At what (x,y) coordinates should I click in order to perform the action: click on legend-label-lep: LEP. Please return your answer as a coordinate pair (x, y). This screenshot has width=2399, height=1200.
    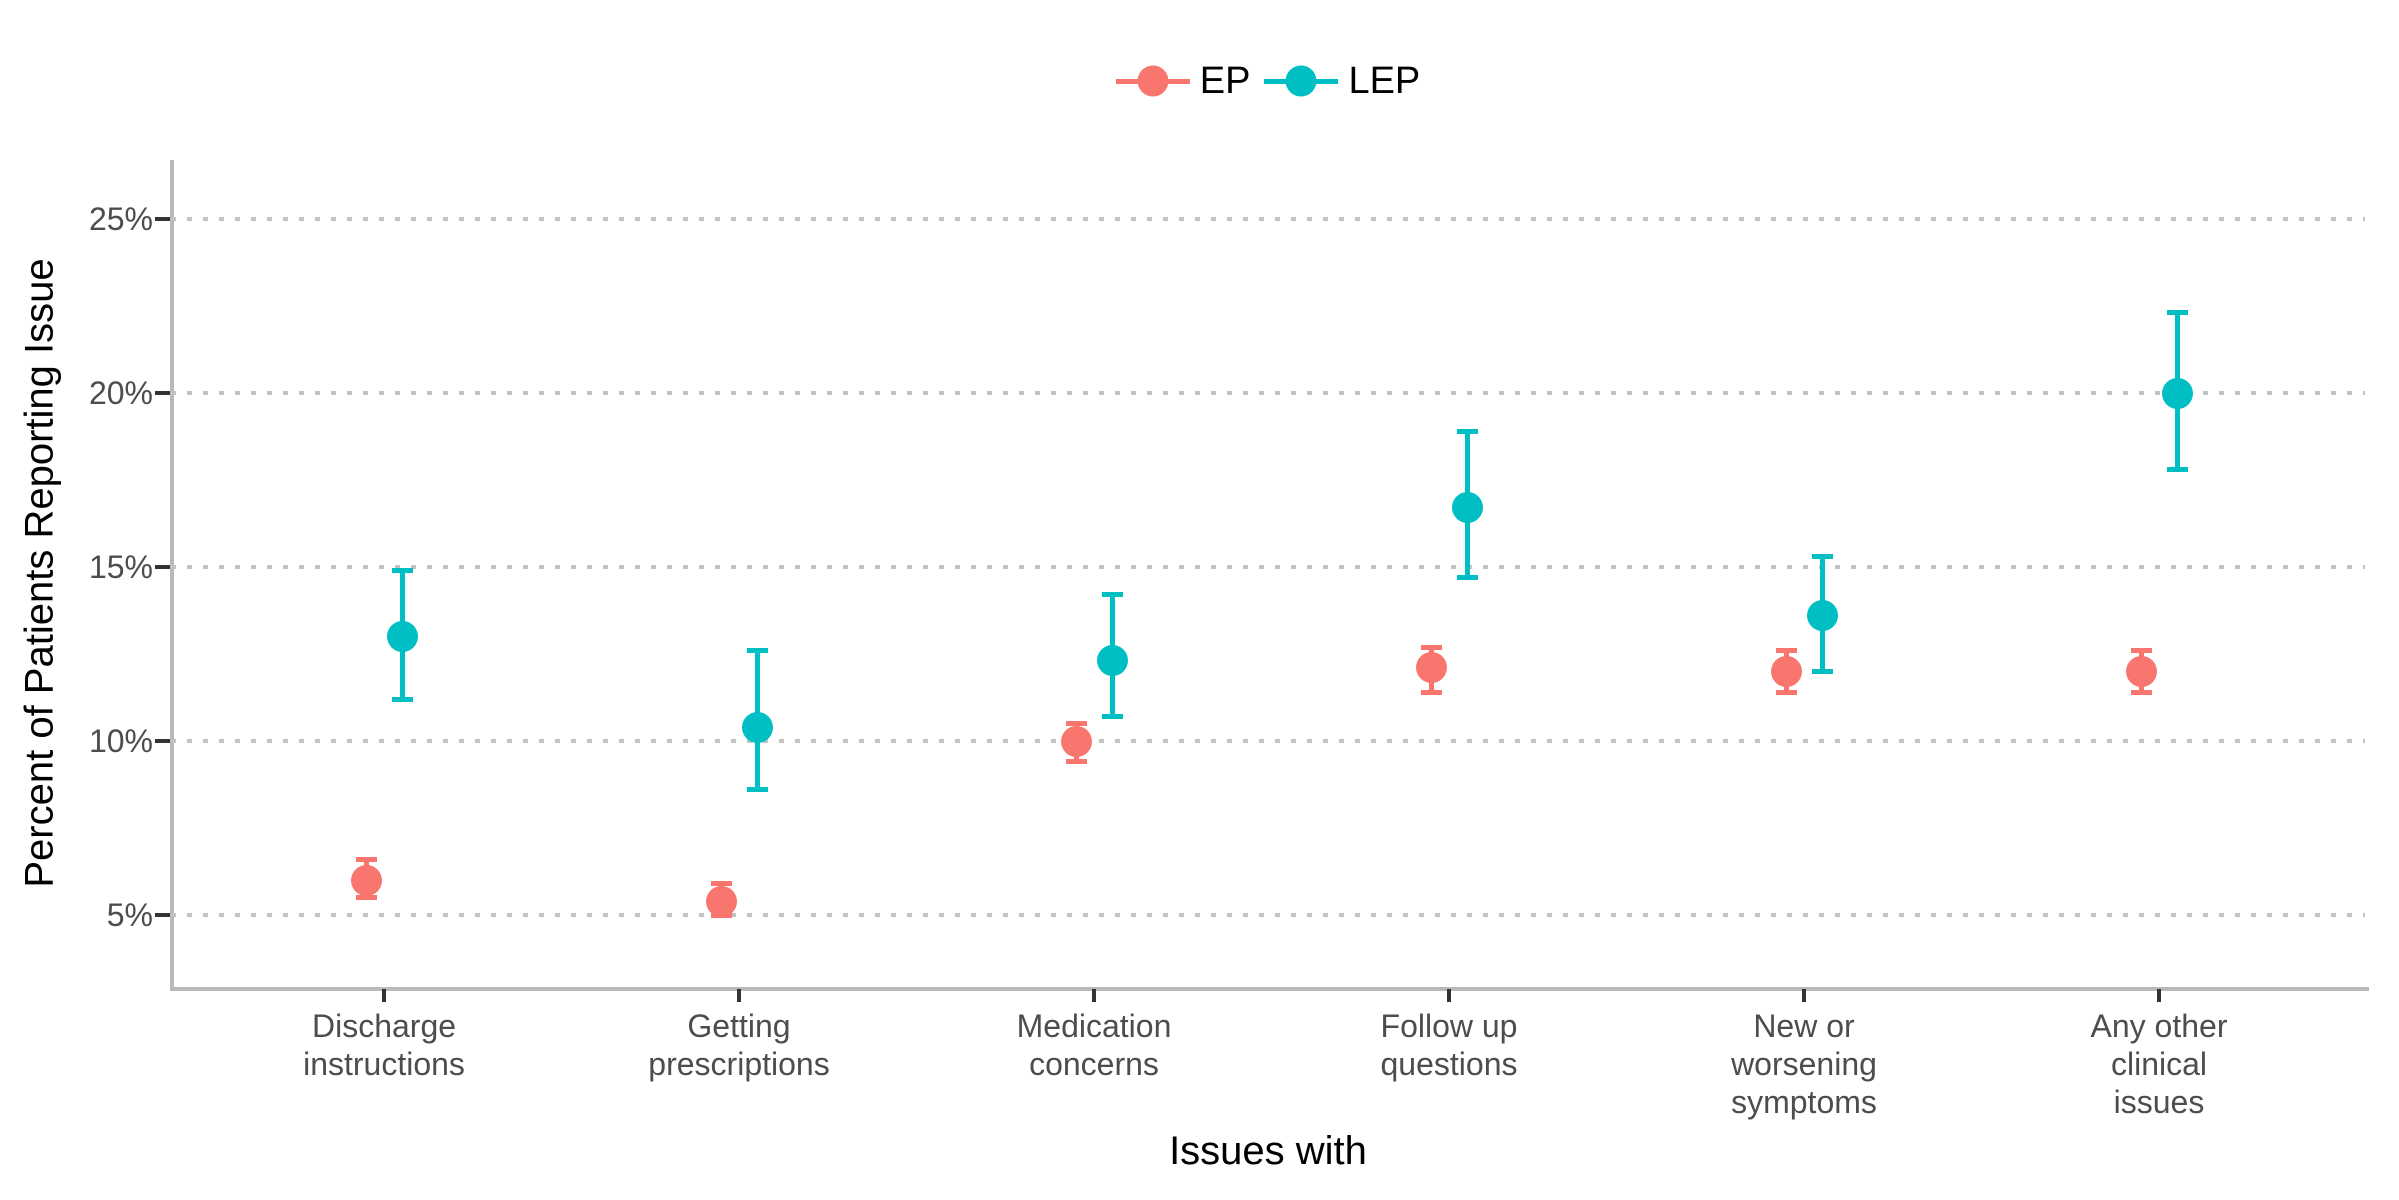
    Looking at the image, I should click on (1384, 81).